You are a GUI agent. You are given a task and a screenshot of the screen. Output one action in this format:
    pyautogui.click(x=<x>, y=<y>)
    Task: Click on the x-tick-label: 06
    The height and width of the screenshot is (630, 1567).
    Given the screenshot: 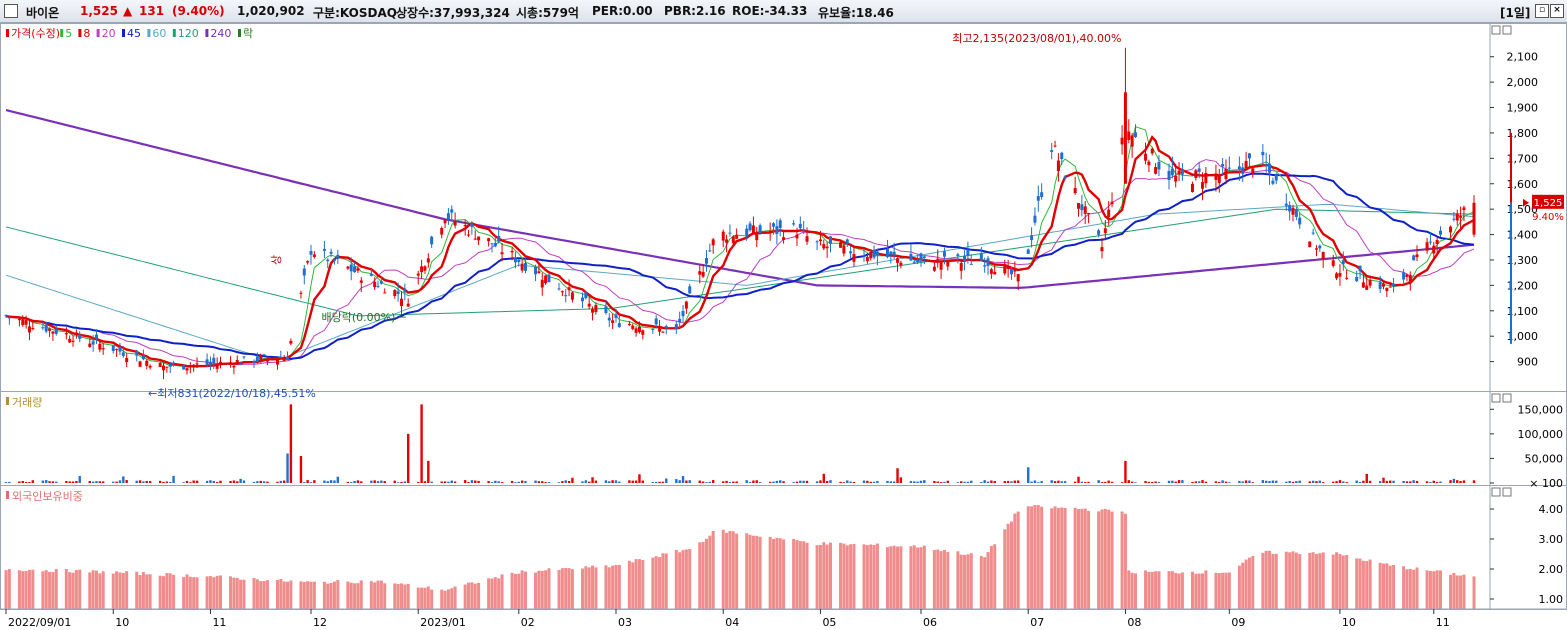 What is the action you would take?
    pyautogui.click(x=930, y=622)
    